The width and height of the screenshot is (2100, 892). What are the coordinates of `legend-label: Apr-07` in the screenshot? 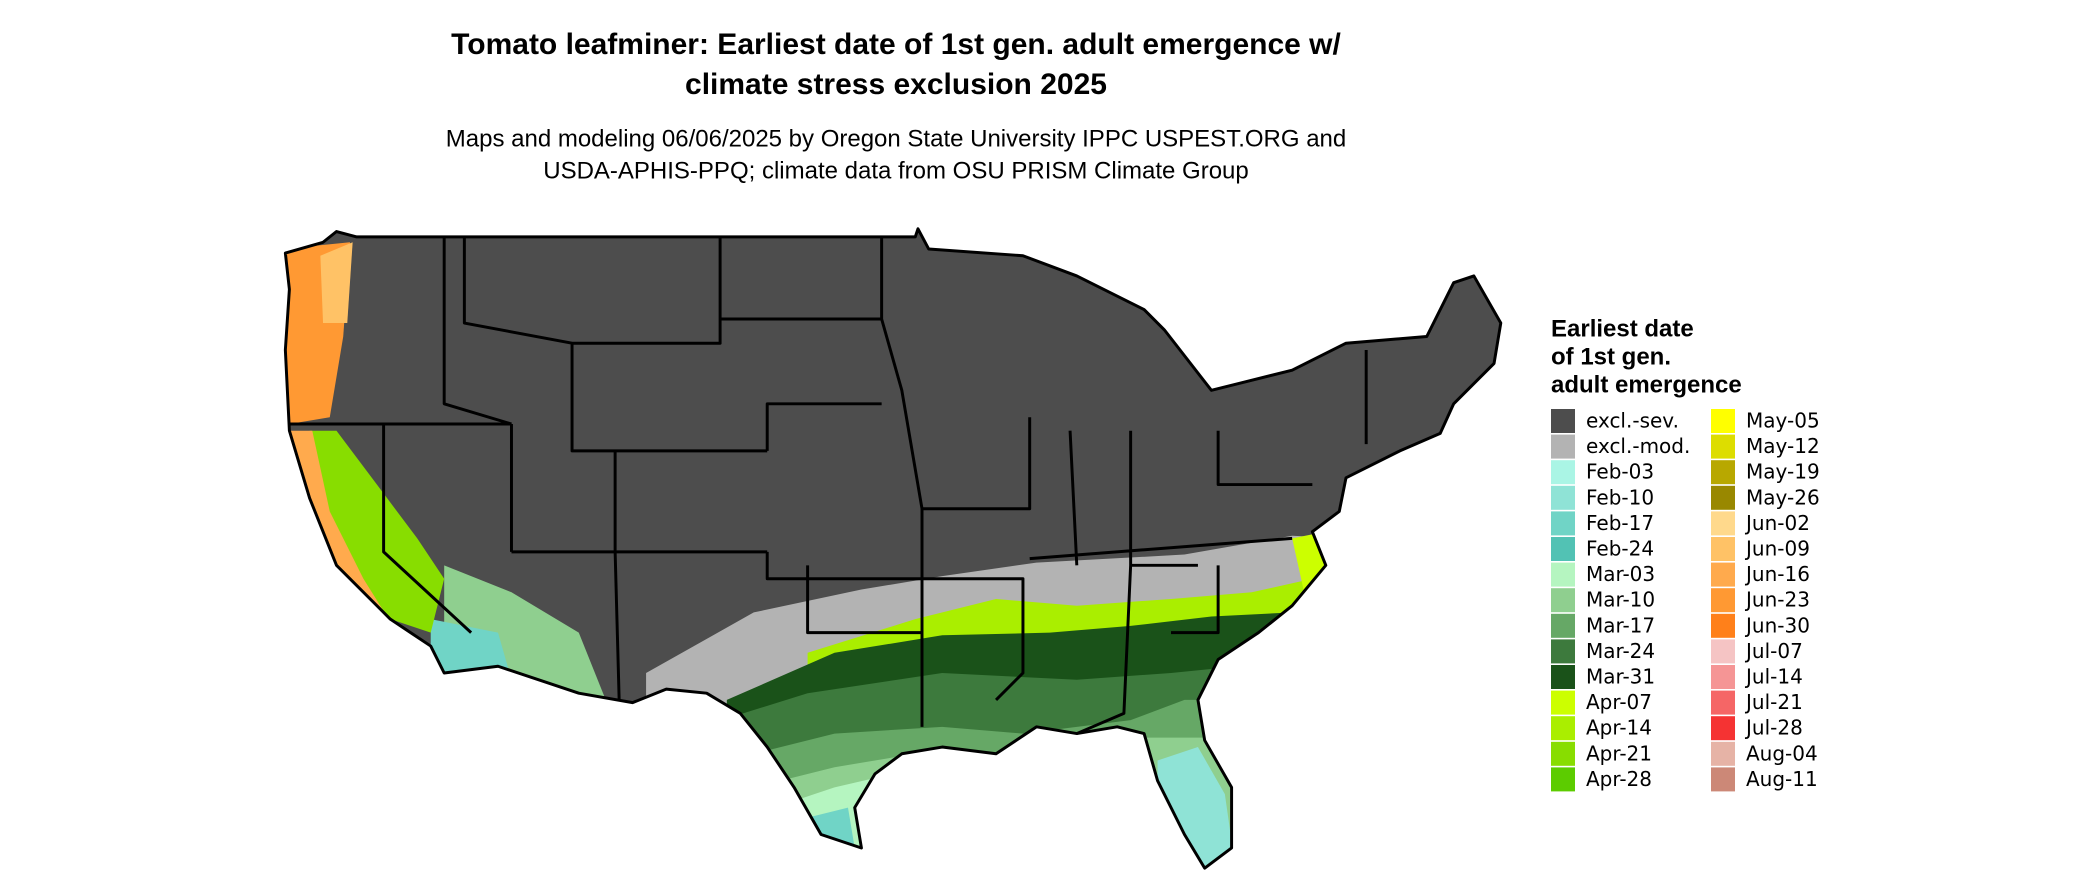 It's located at (1619, 702).